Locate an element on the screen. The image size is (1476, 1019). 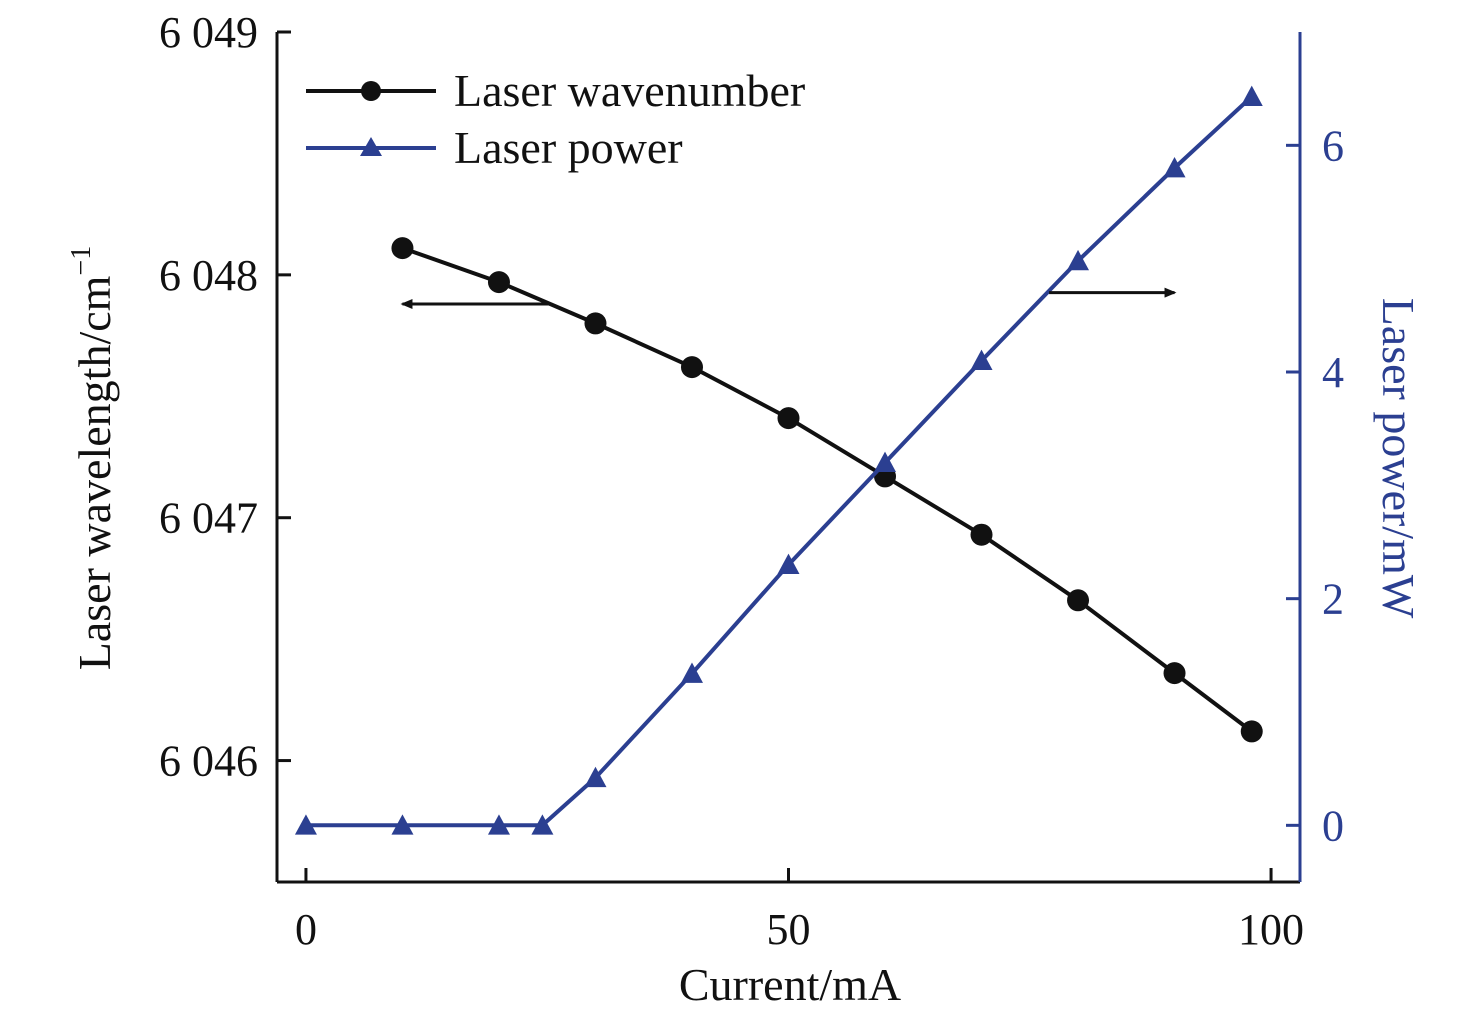
legend: Laser wavenumber Laser power is located at coordinates (555, 119).